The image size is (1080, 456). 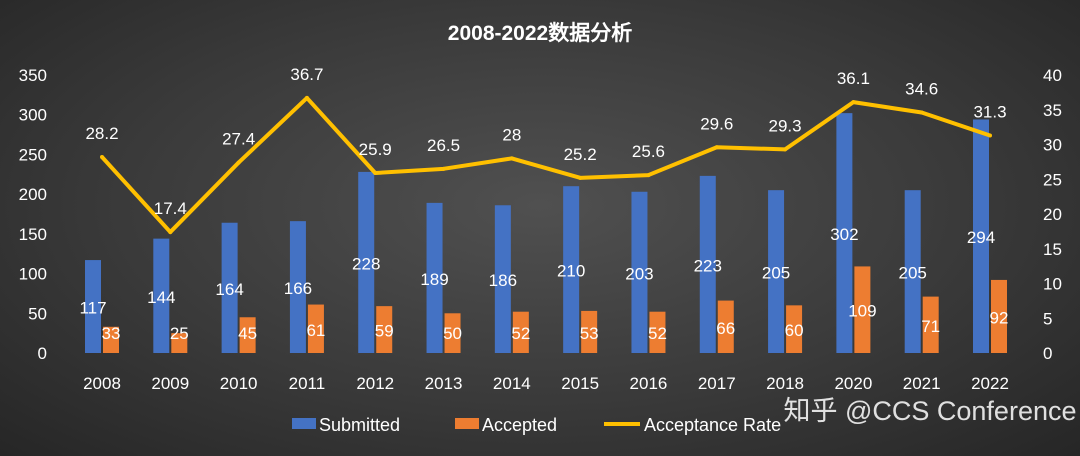 What do you see at coordinates (853, 78) in the screenshot?
I see `label-acceptance-rate: 36.1` at bounding box center [853, 78].